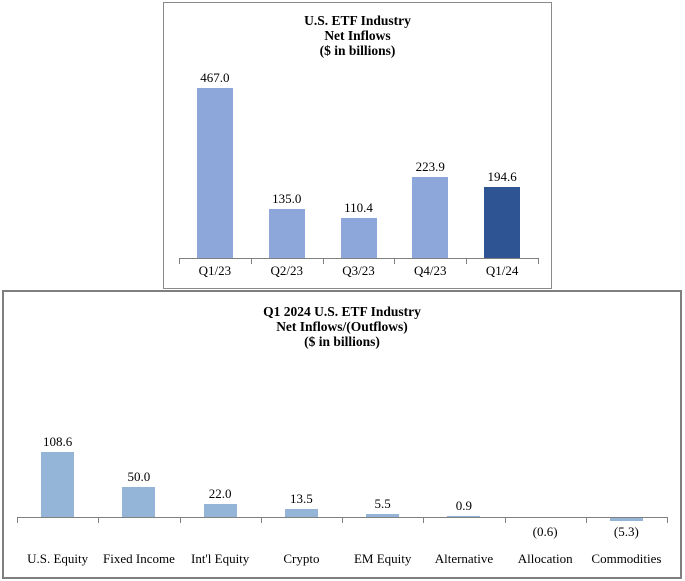 This screenshot has width=685, height=581. I want to click on bar-u-s-equity, so click(58, 484).